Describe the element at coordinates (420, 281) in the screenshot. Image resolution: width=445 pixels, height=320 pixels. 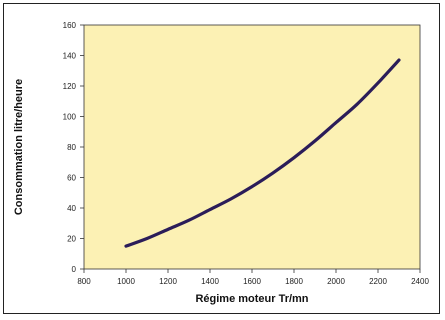
I see `x-tick-label: 2400` at that location.